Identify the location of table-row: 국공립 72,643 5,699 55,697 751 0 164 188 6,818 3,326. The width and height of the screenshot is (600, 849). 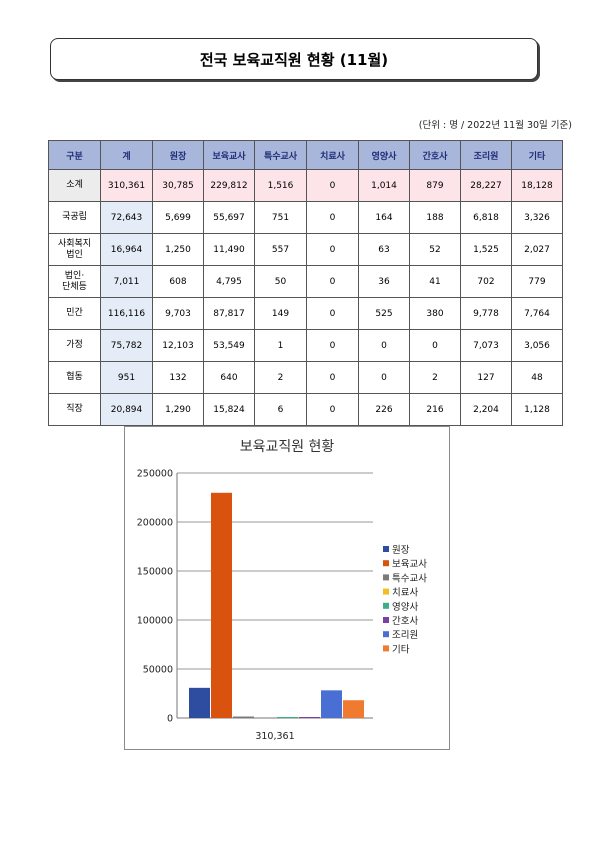
(305, 217).